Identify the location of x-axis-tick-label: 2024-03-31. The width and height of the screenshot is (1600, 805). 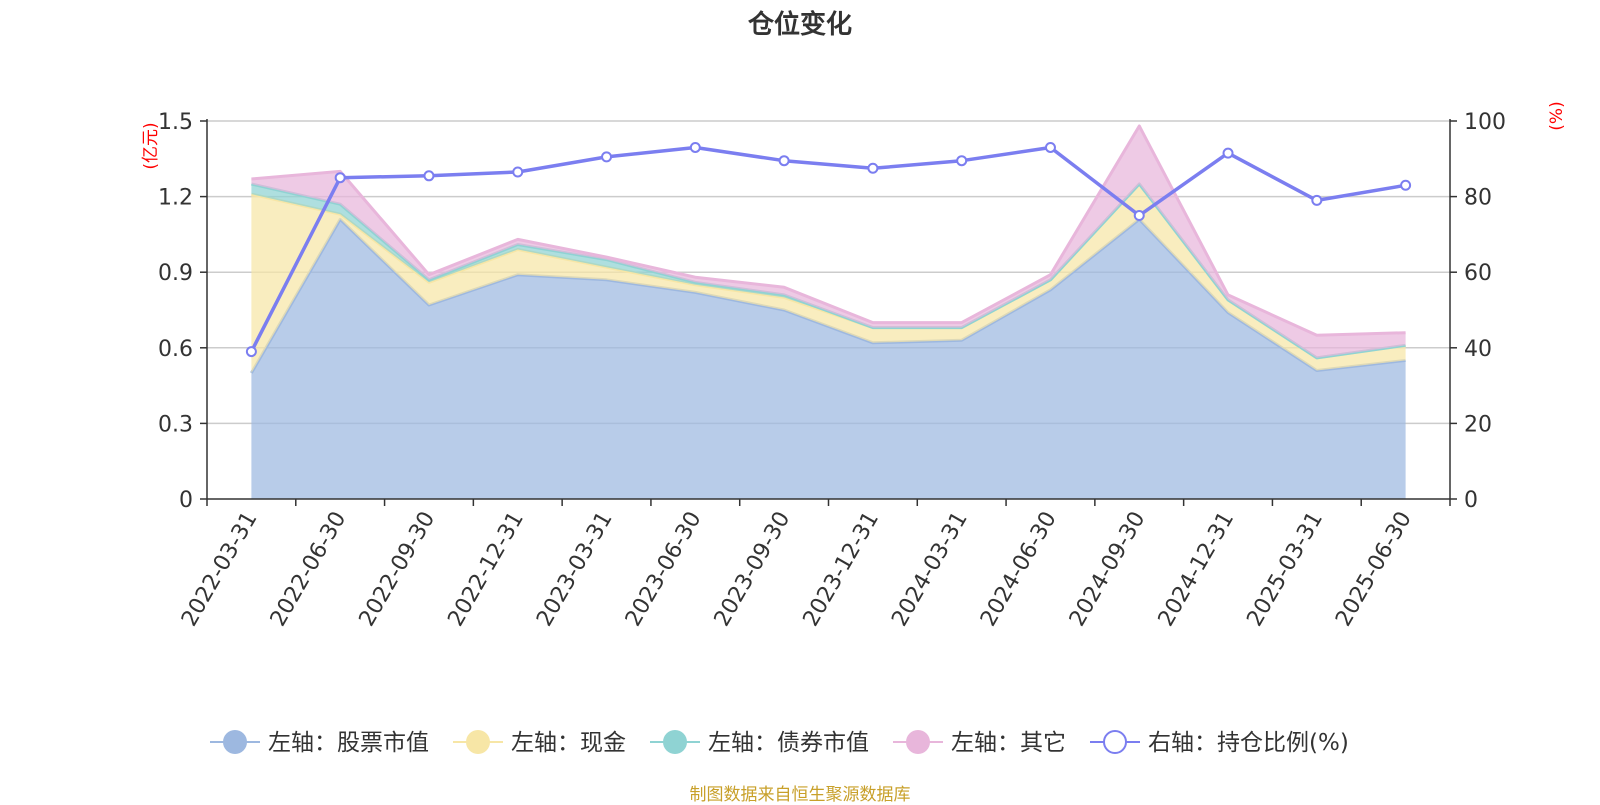
(930, 569).